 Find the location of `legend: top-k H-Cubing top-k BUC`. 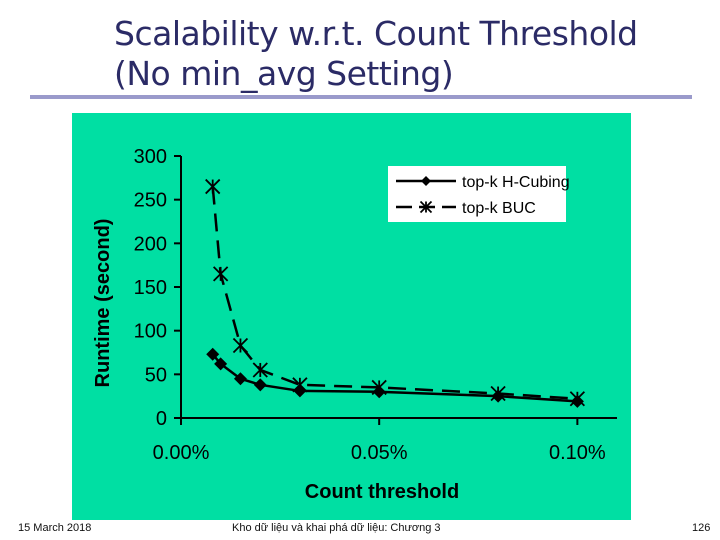

legend: top-k H-Cubing top-k BUC is located at coordinates (479, 194).